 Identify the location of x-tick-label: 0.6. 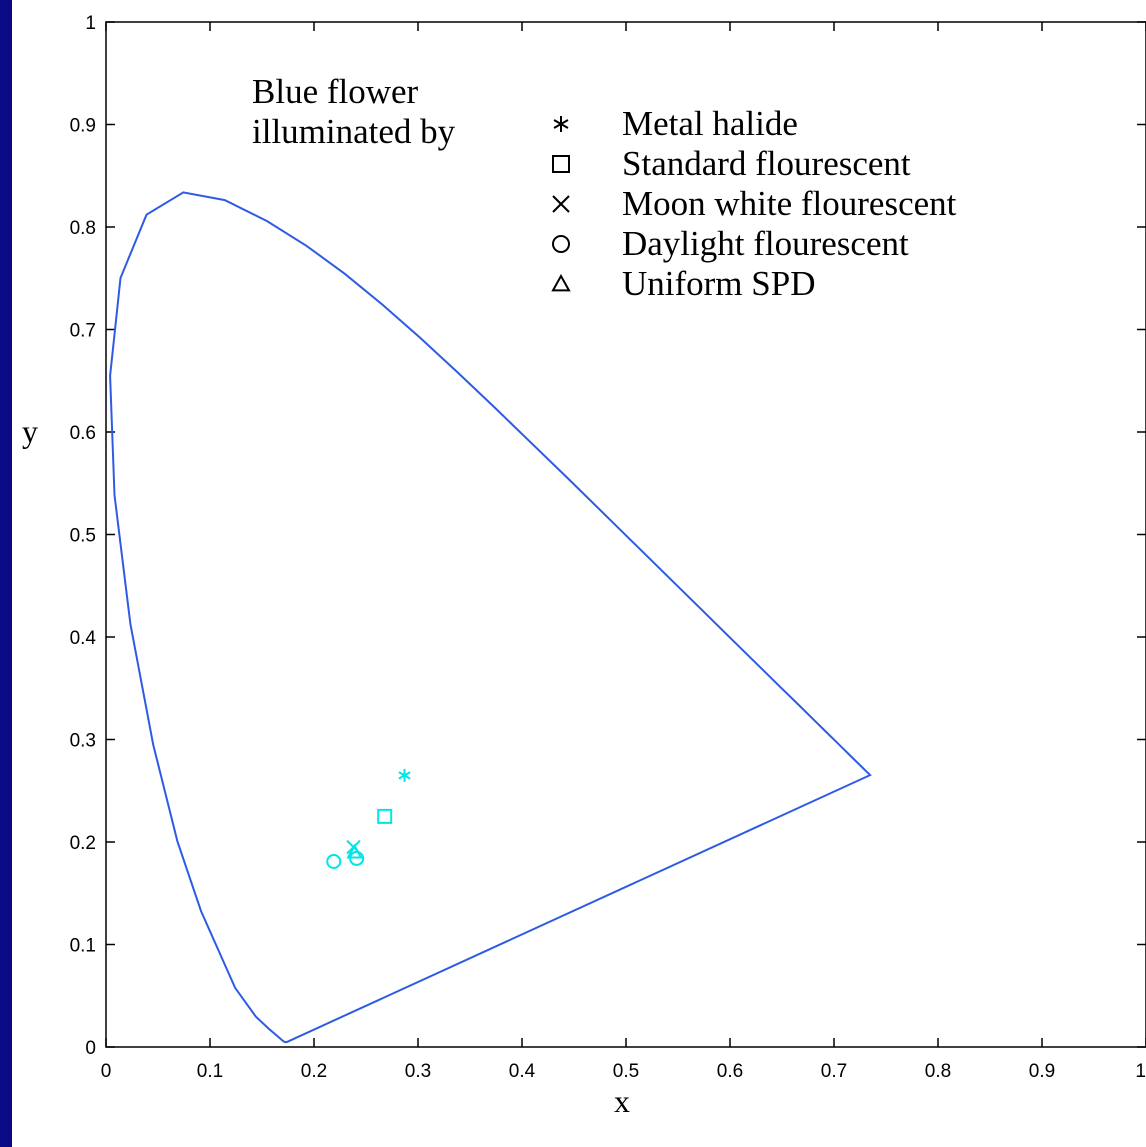
(730, 1071).